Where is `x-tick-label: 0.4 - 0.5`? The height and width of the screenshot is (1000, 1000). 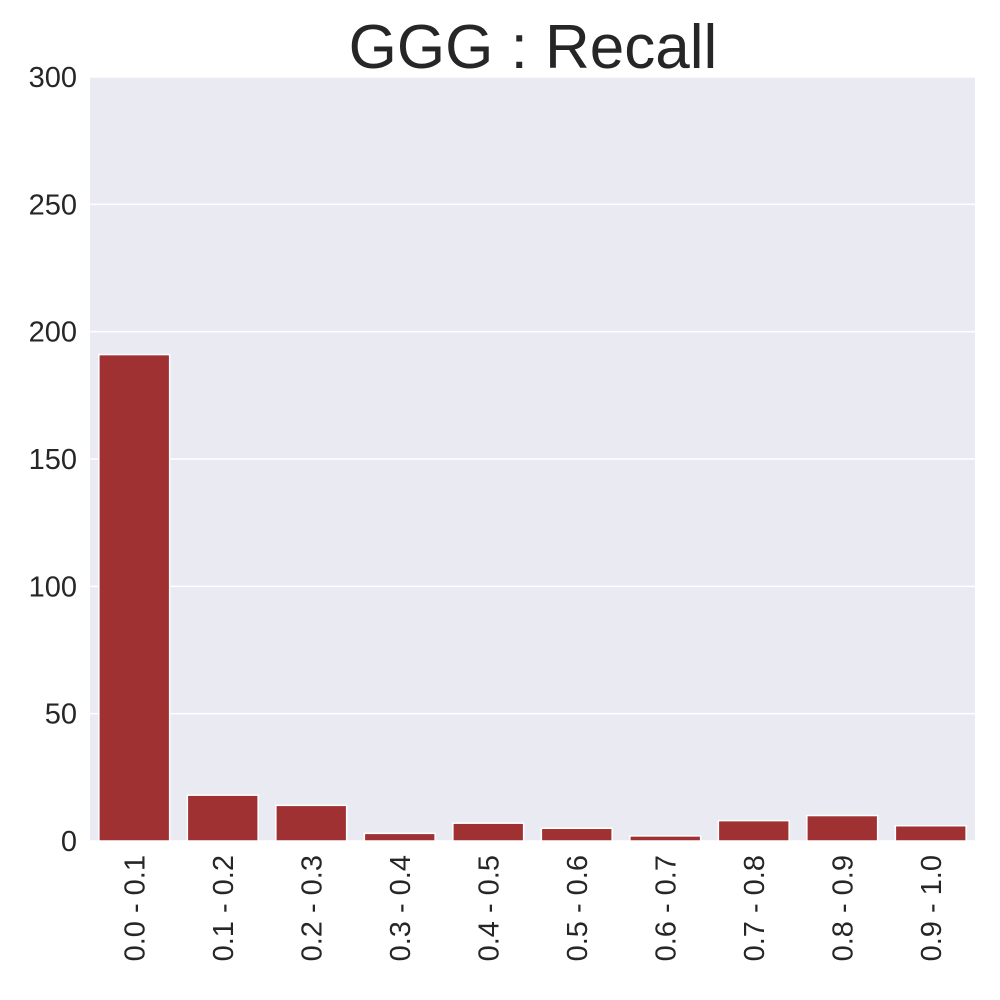 x-tick-label: 0.4 - 0.5 is located at coordinates (489, 908).